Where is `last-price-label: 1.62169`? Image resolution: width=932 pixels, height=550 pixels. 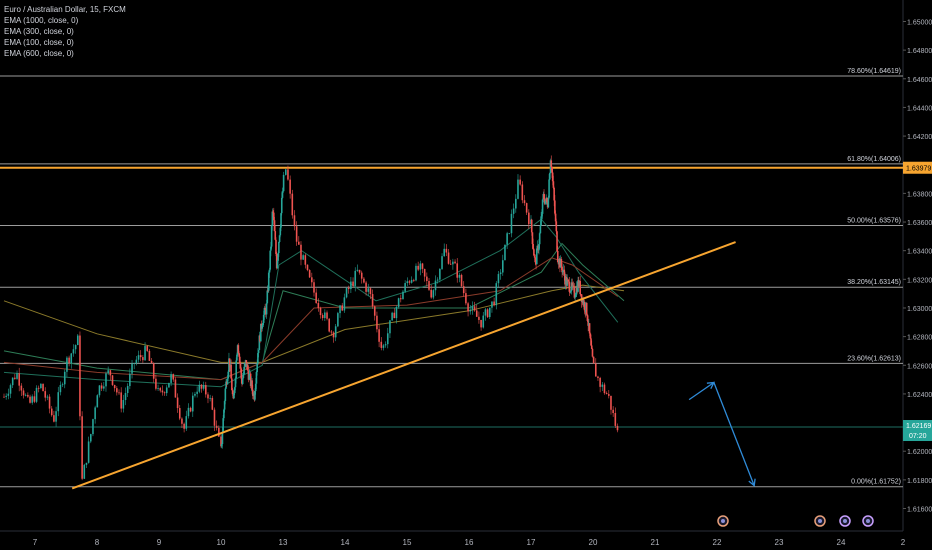
last-price-label: 1.62169 is located at coordinates (918, 426).